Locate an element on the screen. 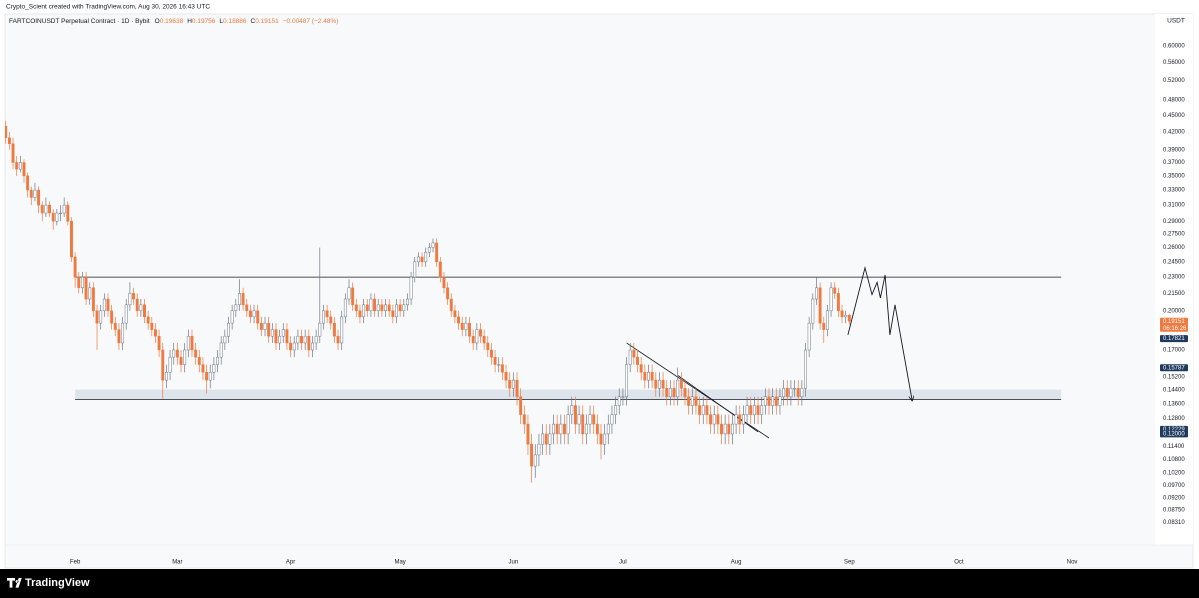  y-tick-label: 0.60000 is located at coordinates (1174, 47).